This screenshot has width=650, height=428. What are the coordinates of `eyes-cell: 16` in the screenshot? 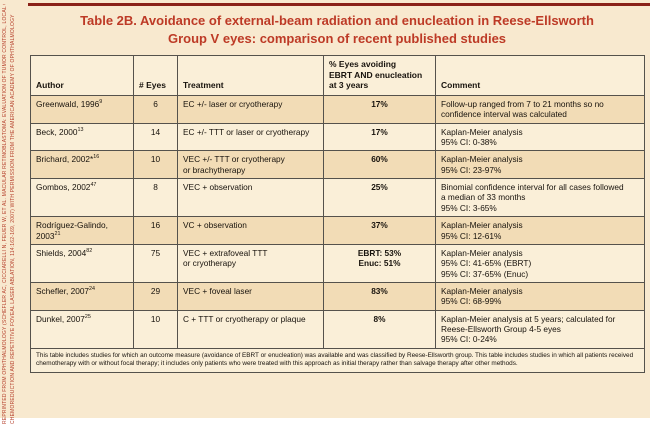 It's located at (155, 230).